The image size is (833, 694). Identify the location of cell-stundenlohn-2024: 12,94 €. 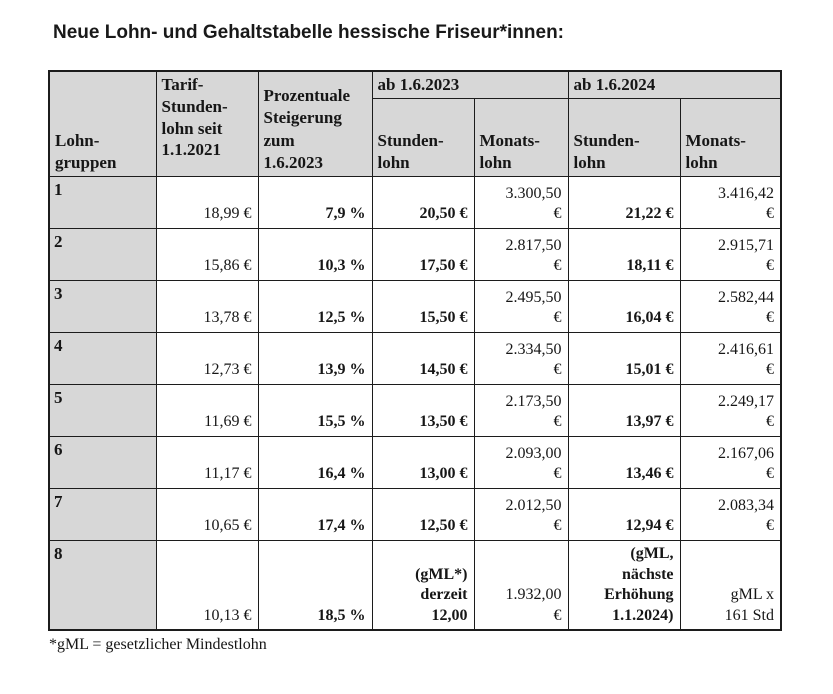
(624, 514).